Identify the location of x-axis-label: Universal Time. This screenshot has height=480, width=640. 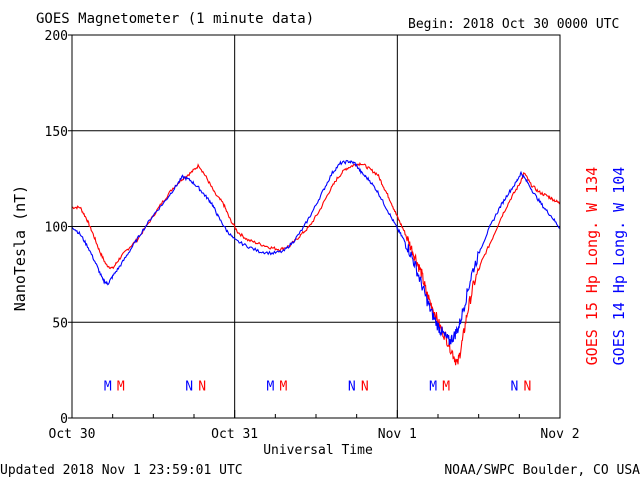
(318, 450).